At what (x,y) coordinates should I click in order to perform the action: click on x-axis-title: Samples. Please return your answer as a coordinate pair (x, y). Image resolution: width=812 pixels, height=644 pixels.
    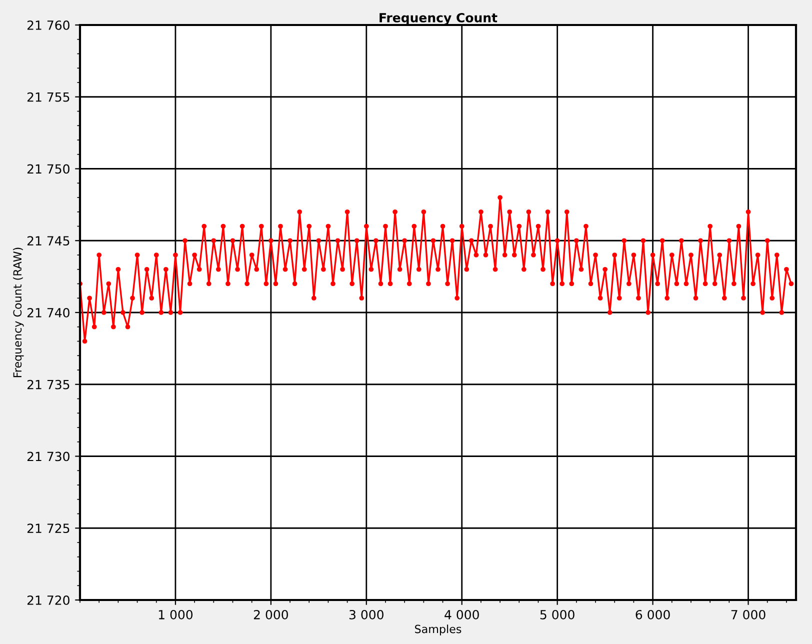
    Looking at the image, I should click on (438, 630).